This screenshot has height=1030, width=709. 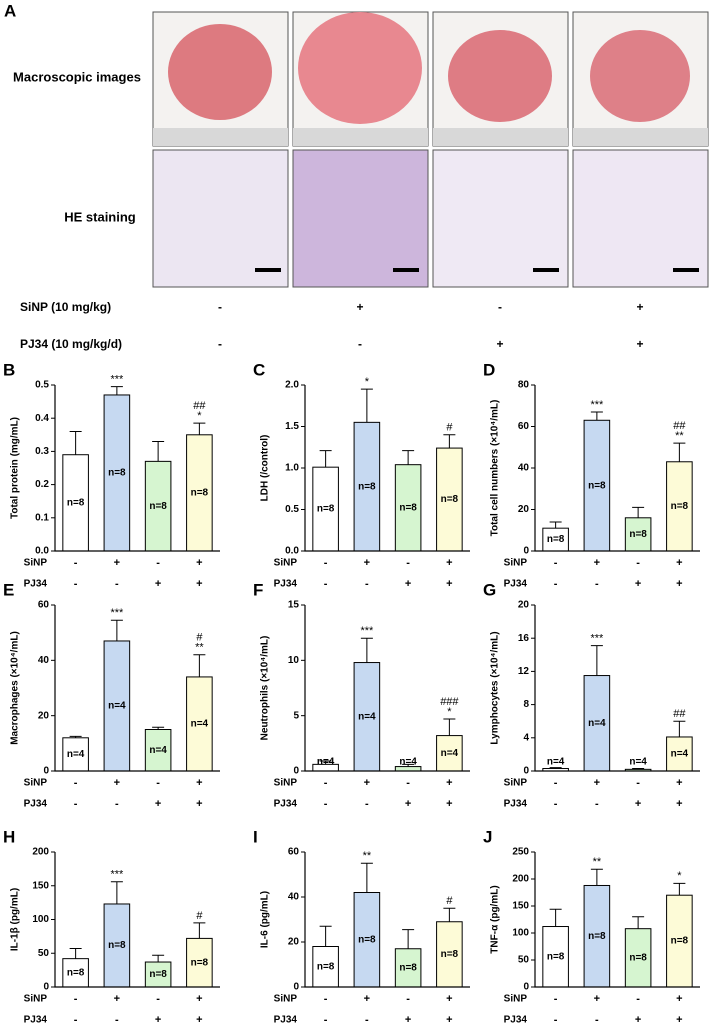 What do you see at coordinates (42, 484) in the screenshot?
I see `y-tick-label: 0.2` at bounding box center [42, 484].